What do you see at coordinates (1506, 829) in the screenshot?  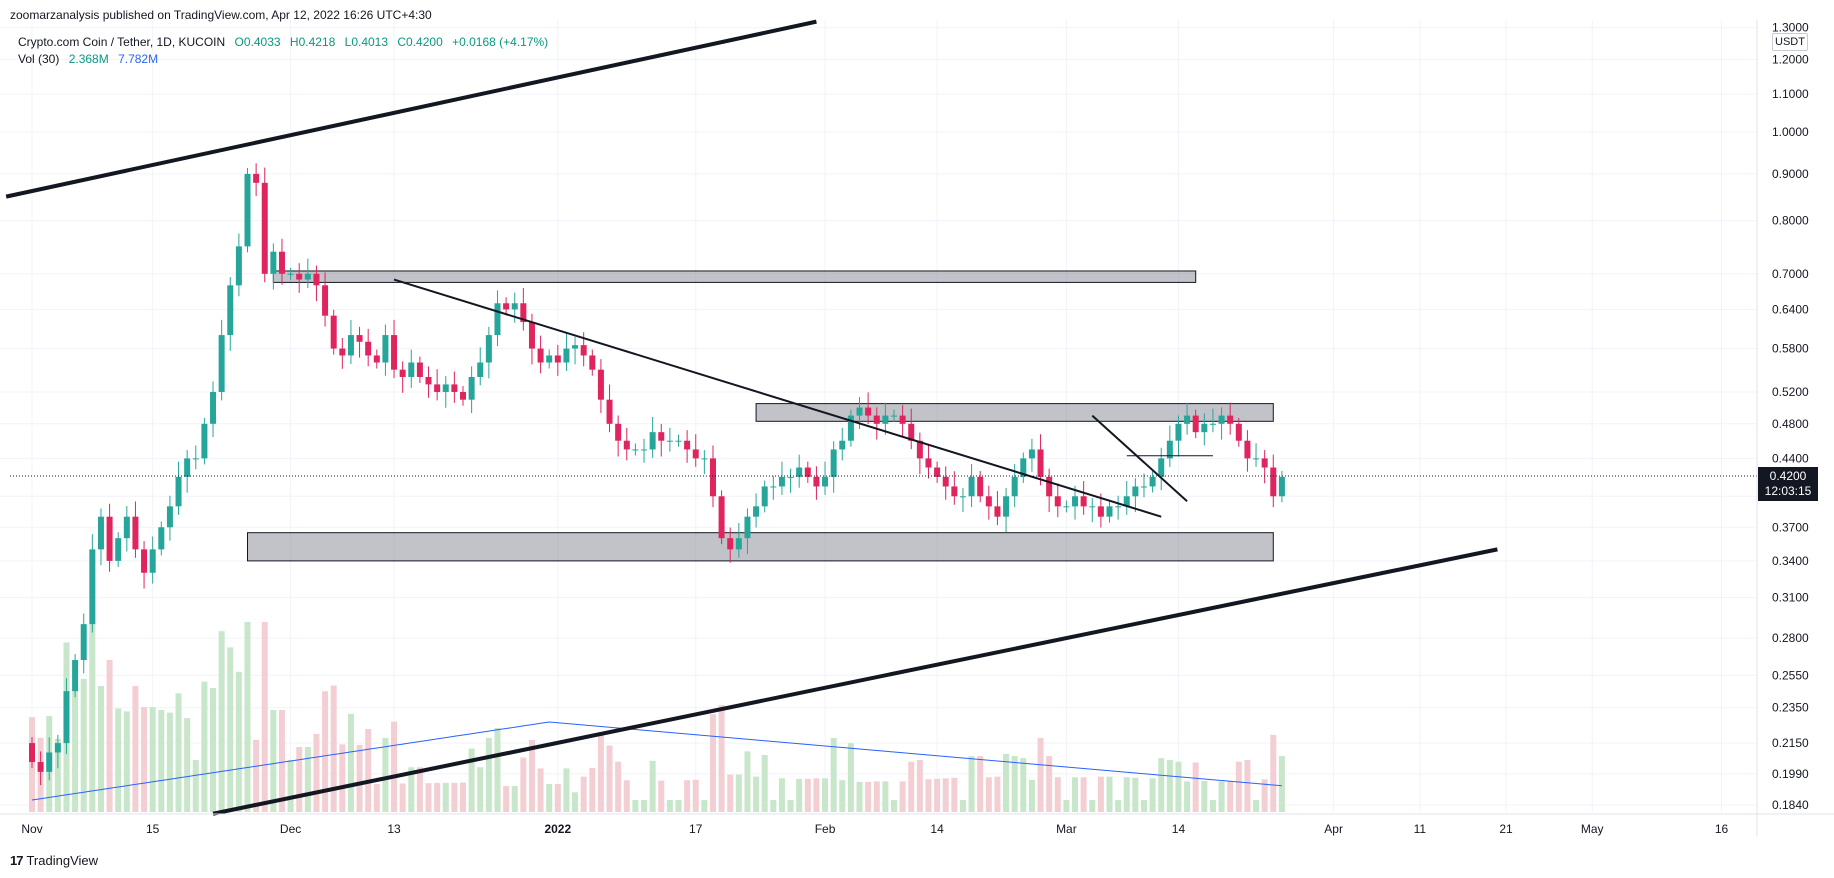 I see `time-tick-label: 21` at bounding box center [1506, 829].